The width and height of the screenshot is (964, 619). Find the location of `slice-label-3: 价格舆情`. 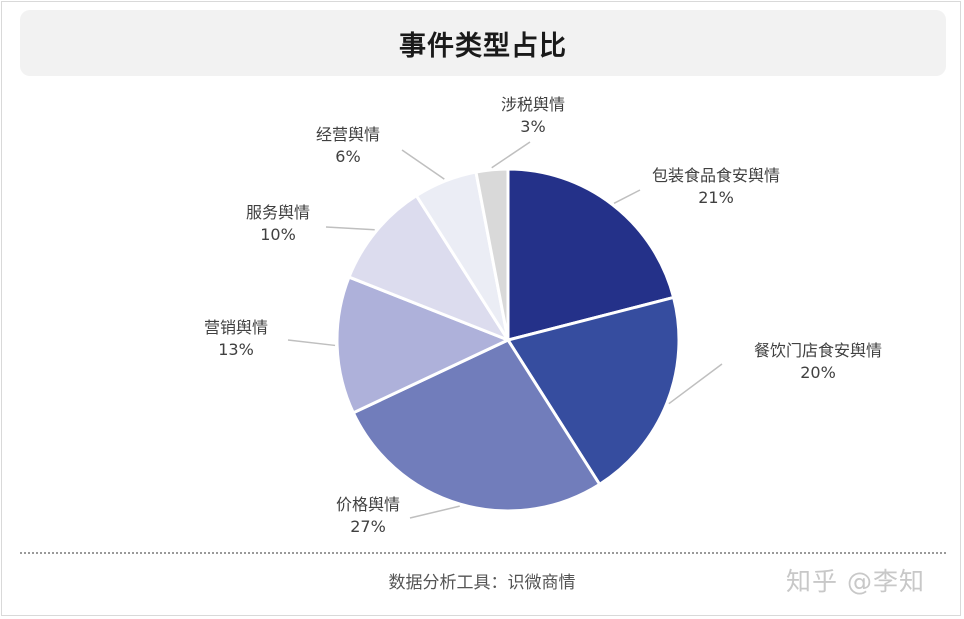

slice-label-3: 价格舆情 is located at coordinates (368, 504).